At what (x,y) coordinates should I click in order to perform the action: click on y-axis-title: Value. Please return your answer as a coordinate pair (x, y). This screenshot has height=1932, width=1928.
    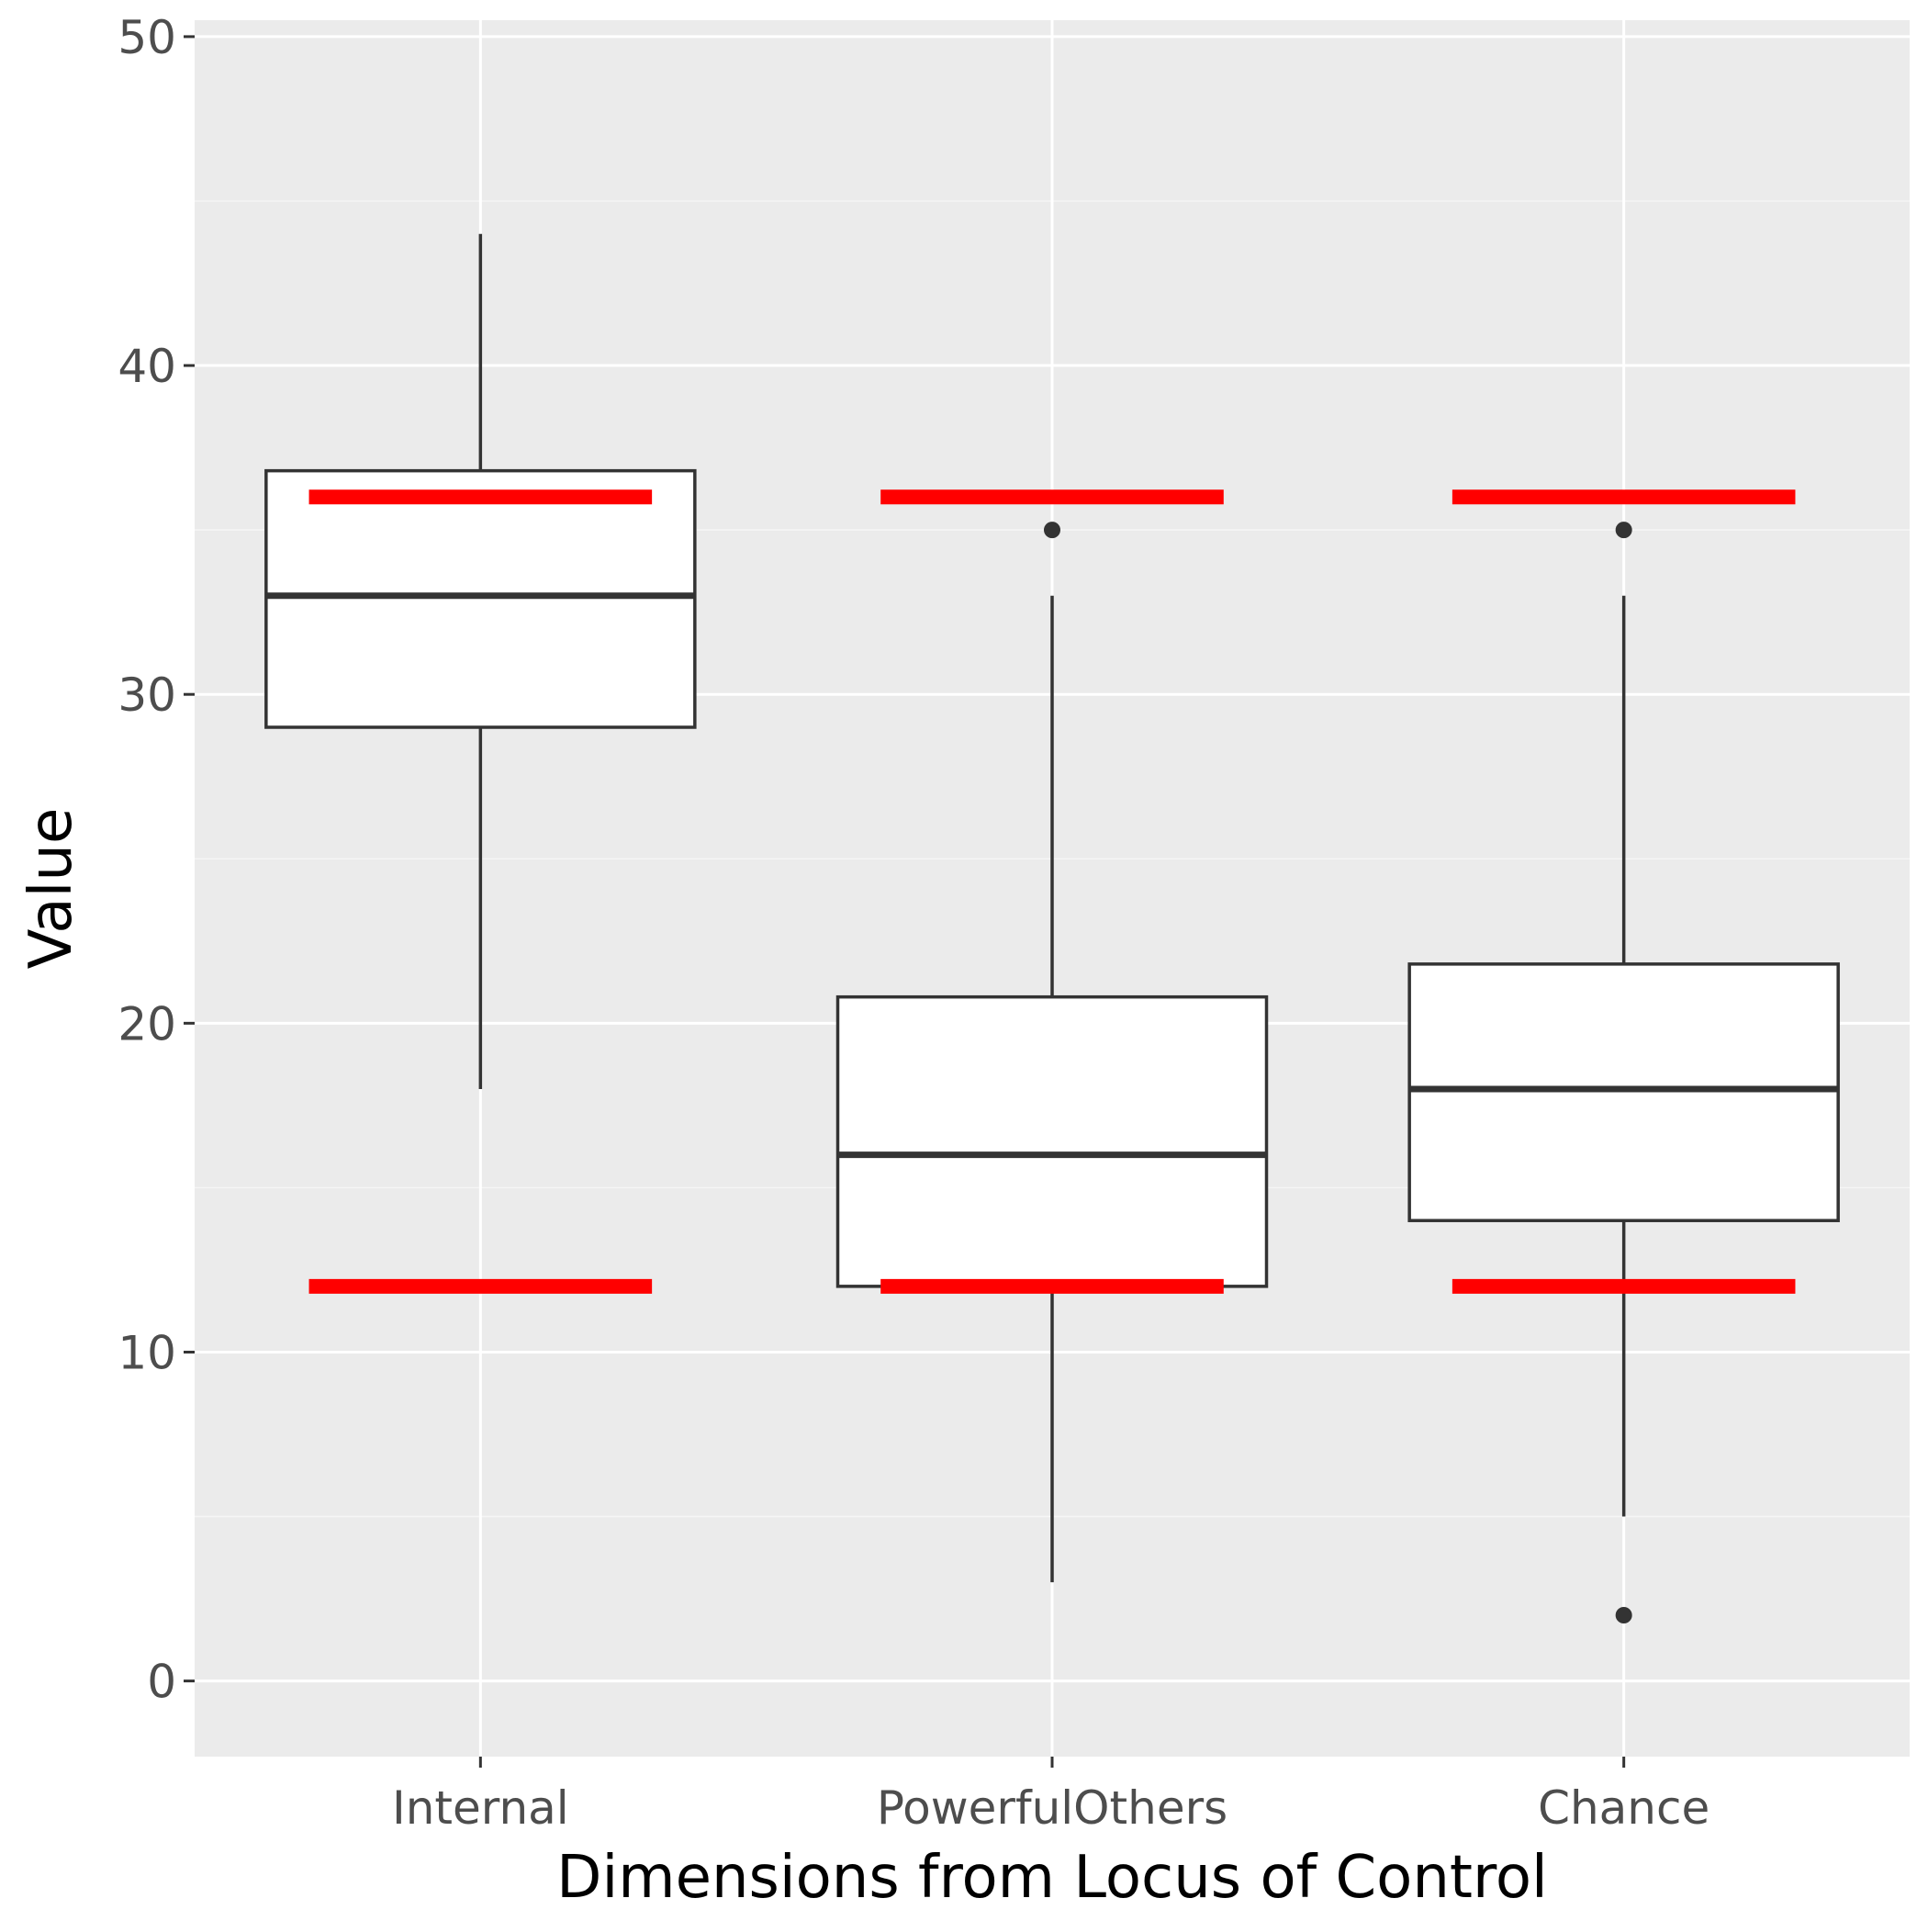
    Looking at the image, I should click on (51, 889).